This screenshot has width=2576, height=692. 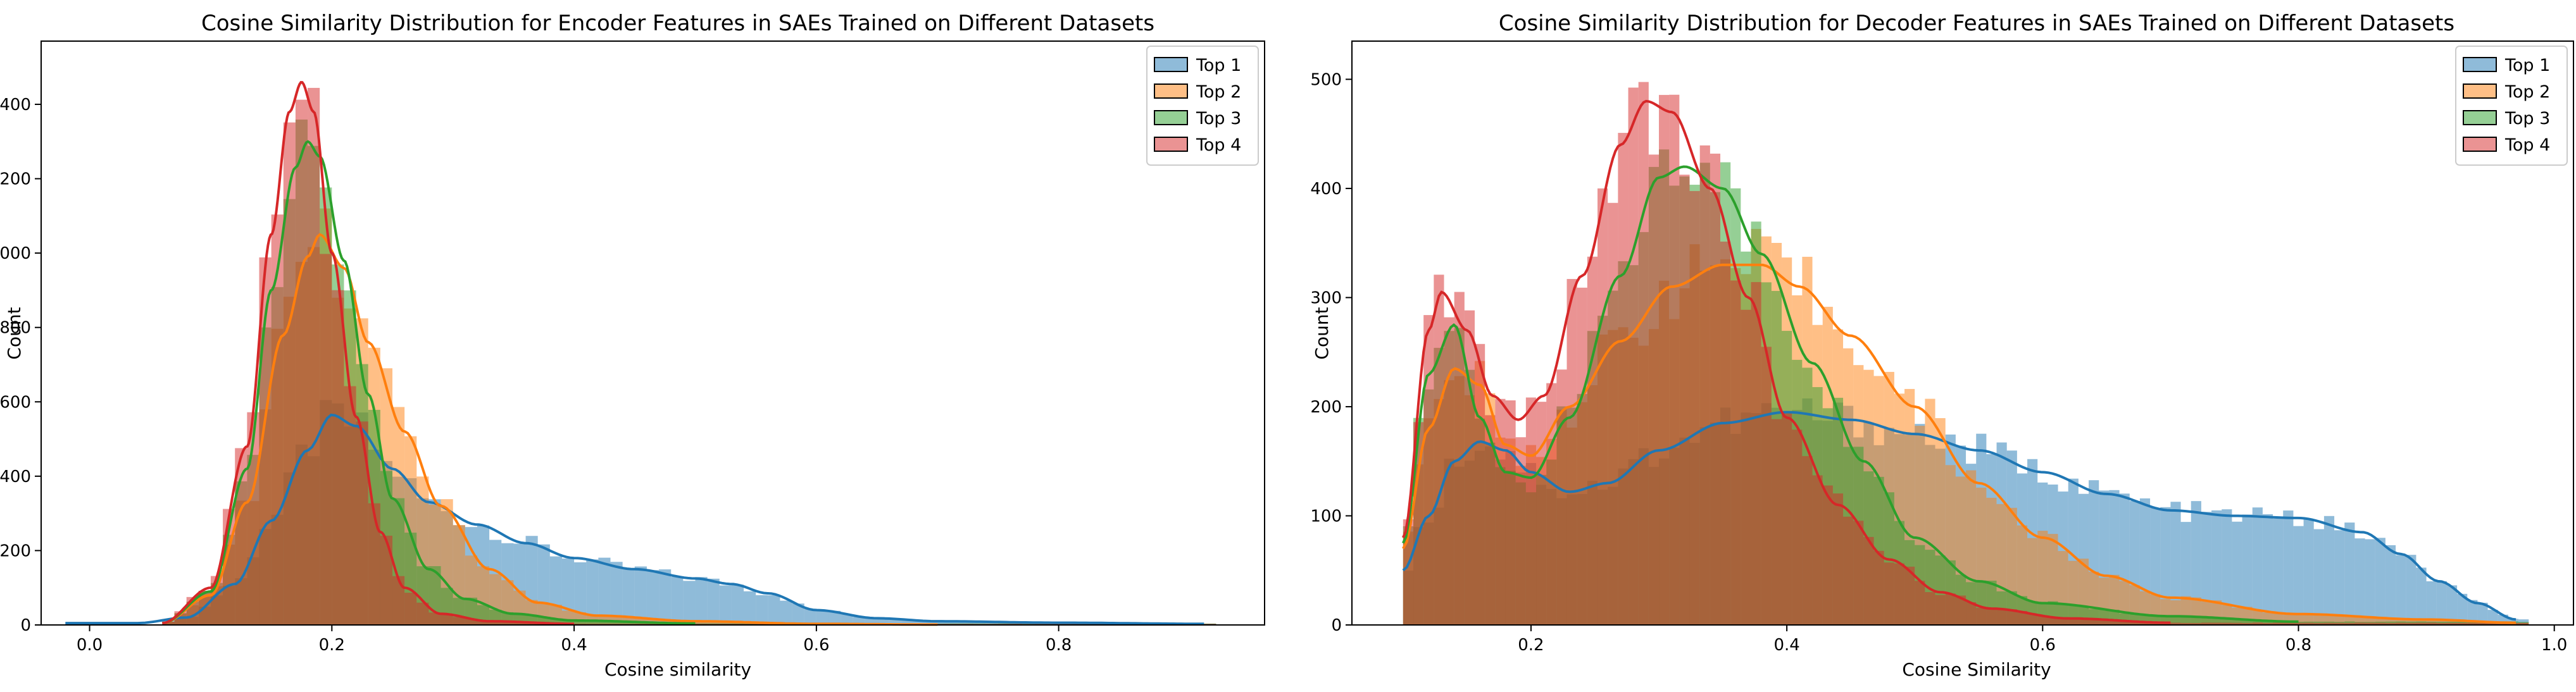 I want to click on encoder-x-tick-label: 0.8, so click(x=1059, y=645).